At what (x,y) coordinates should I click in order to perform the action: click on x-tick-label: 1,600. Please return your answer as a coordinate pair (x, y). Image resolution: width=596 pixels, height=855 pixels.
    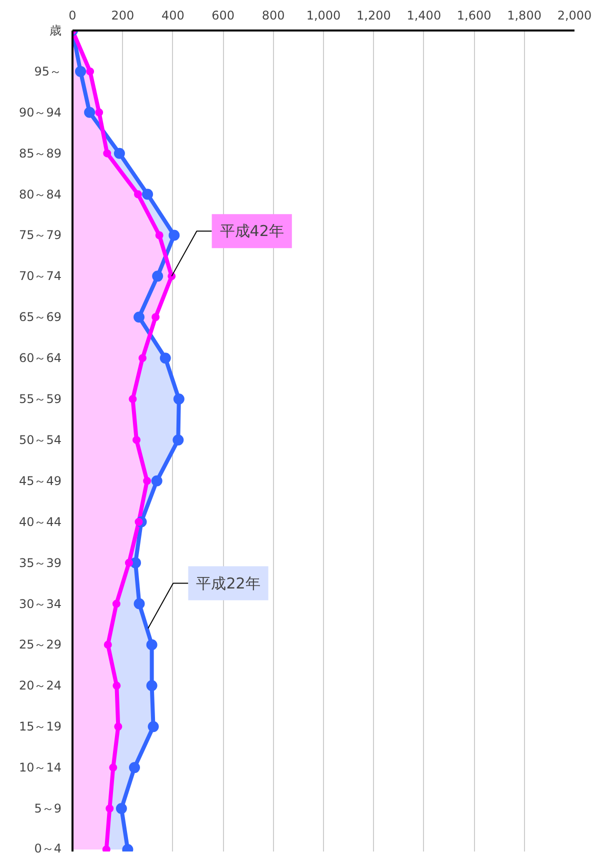
    Looking at the image, I should click on (474, 15).